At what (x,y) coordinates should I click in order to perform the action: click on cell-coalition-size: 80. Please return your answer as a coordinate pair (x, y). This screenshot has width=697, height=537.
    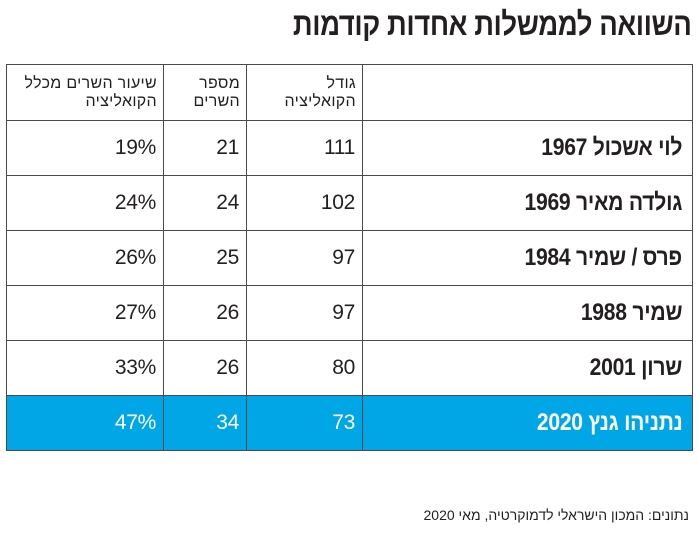
    Looking at the image, I should click on (304, 368).